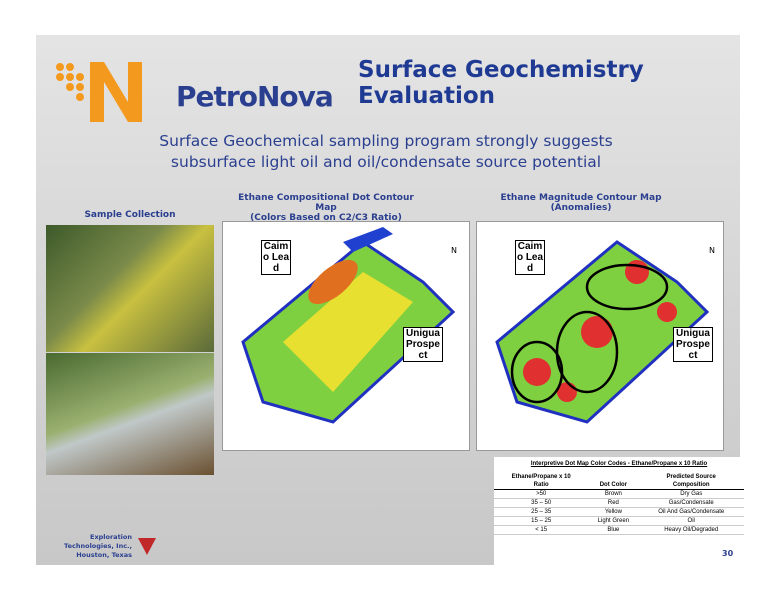 The height and width of the screenshot is (600, 776). What do you see at coordinates (541, 521) in the screenshot?
I see `table-cell: 15 – 25` at bounding box center [541, 521].